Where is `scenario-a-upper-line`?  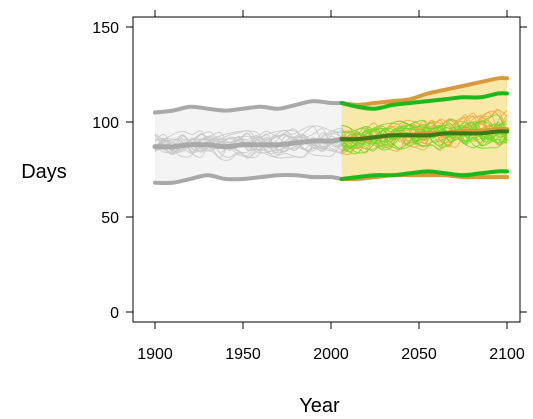 scenario-a-upper-line is located at coordinates (424, 91).